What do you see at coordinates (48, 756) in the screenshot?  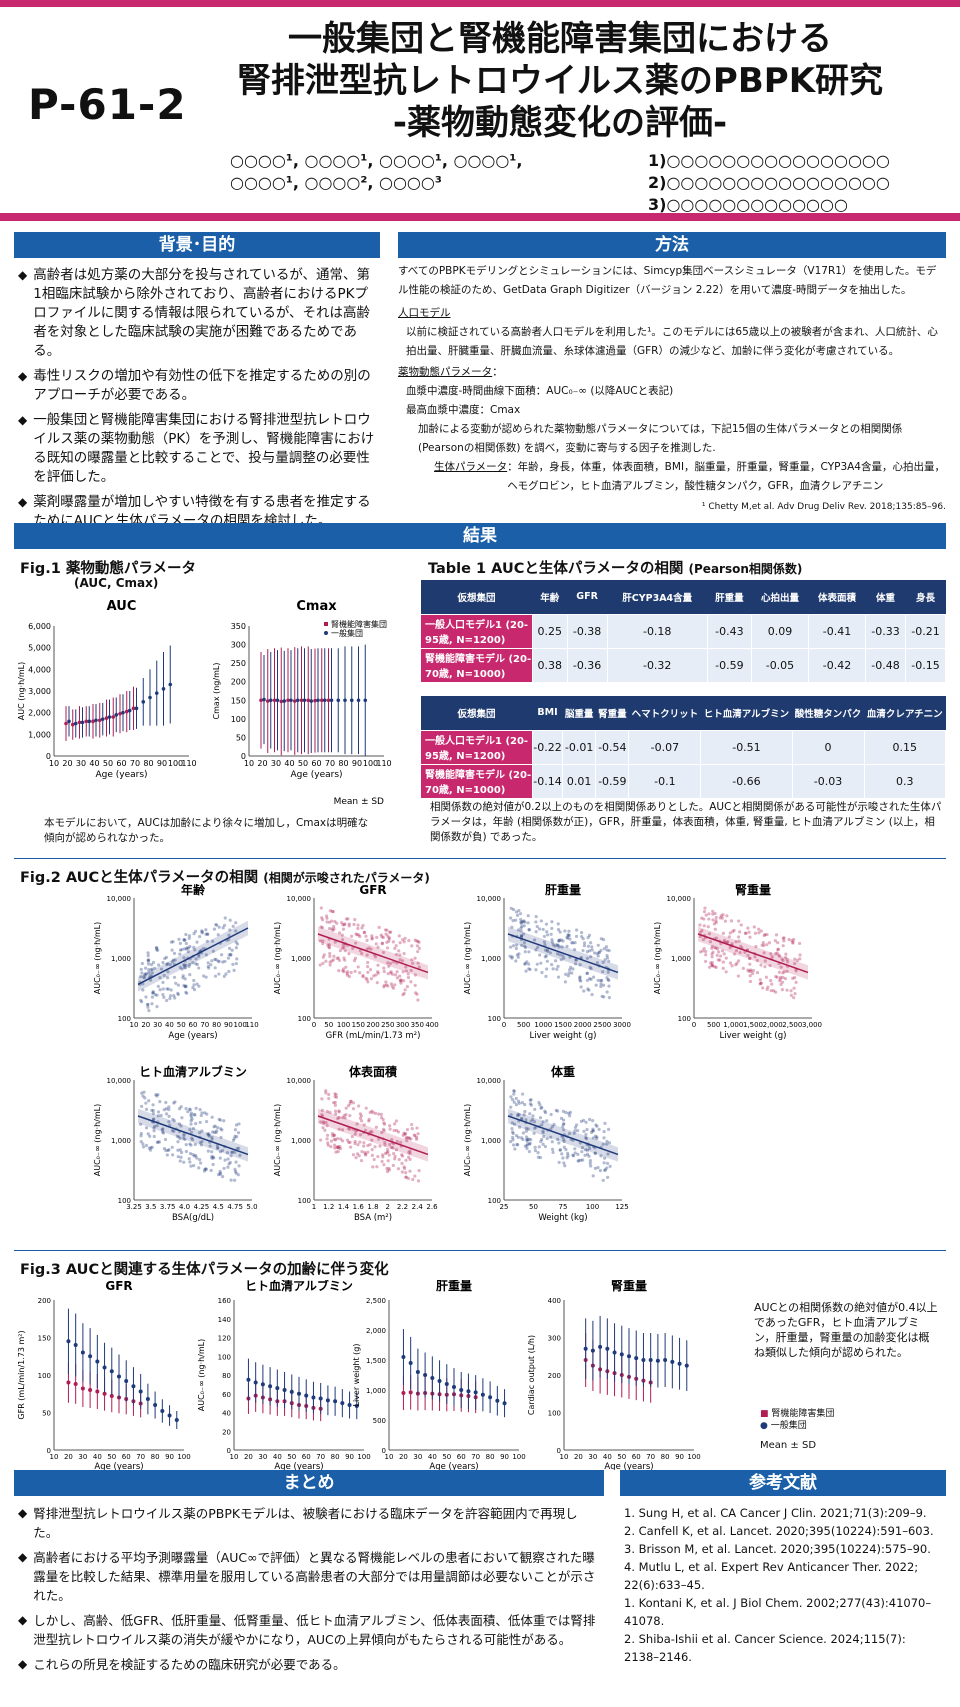 I see `y-tick-label: 0` at bounding box center [48, 756].